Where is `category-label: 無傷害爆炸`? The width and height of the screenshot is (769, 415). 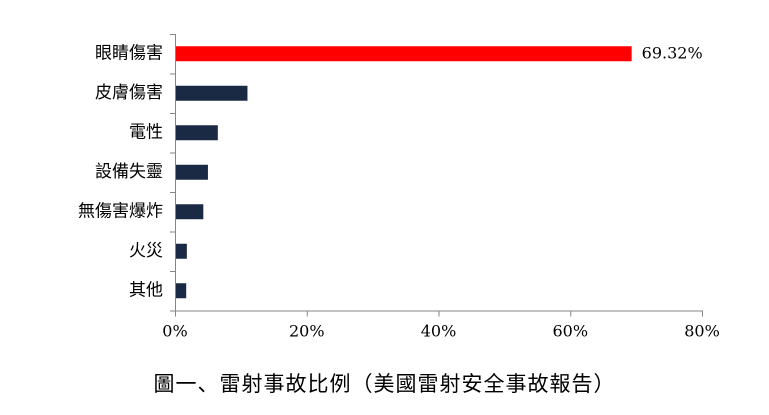
category-label: 無傷害爆炸 is located at coordinates (120, 211).